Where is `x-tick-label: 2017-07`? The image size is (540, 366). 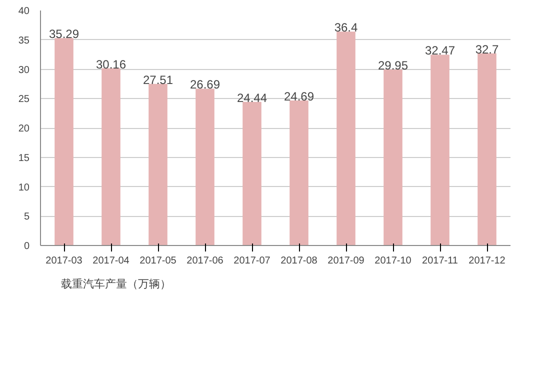
x-tick-label: 2017-07 is located at coordinates (252, 261).